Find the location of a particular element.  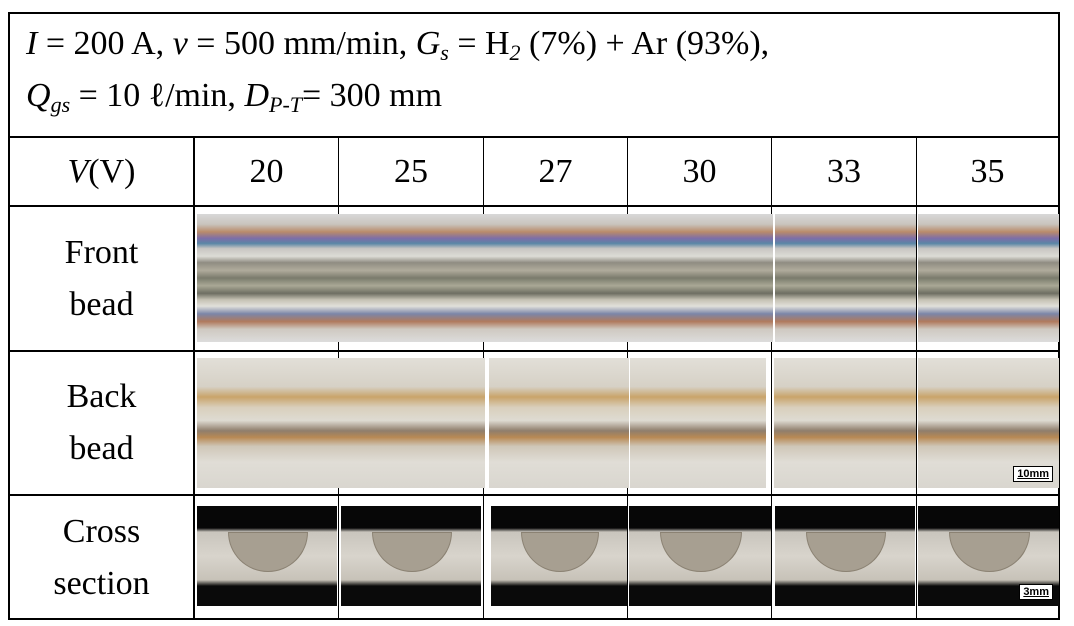

voltage-20: 20 is located at coordinates (266, 171).